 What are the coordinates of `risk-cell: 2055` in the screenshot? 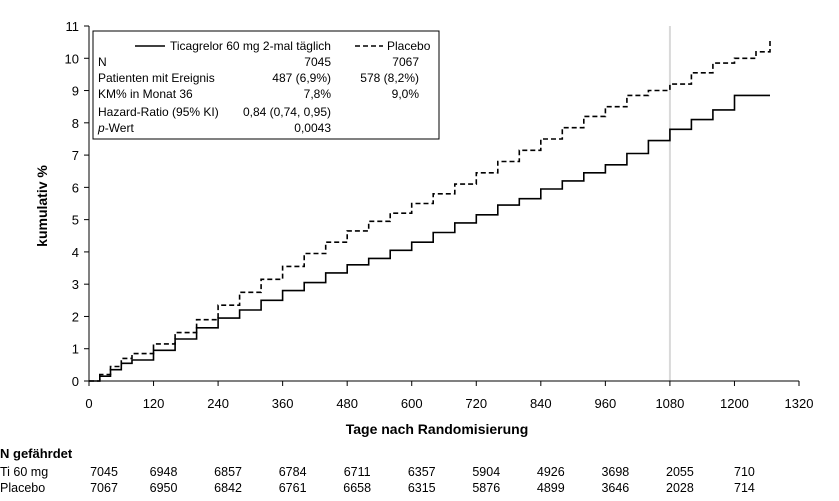 It's located at (680, 472).